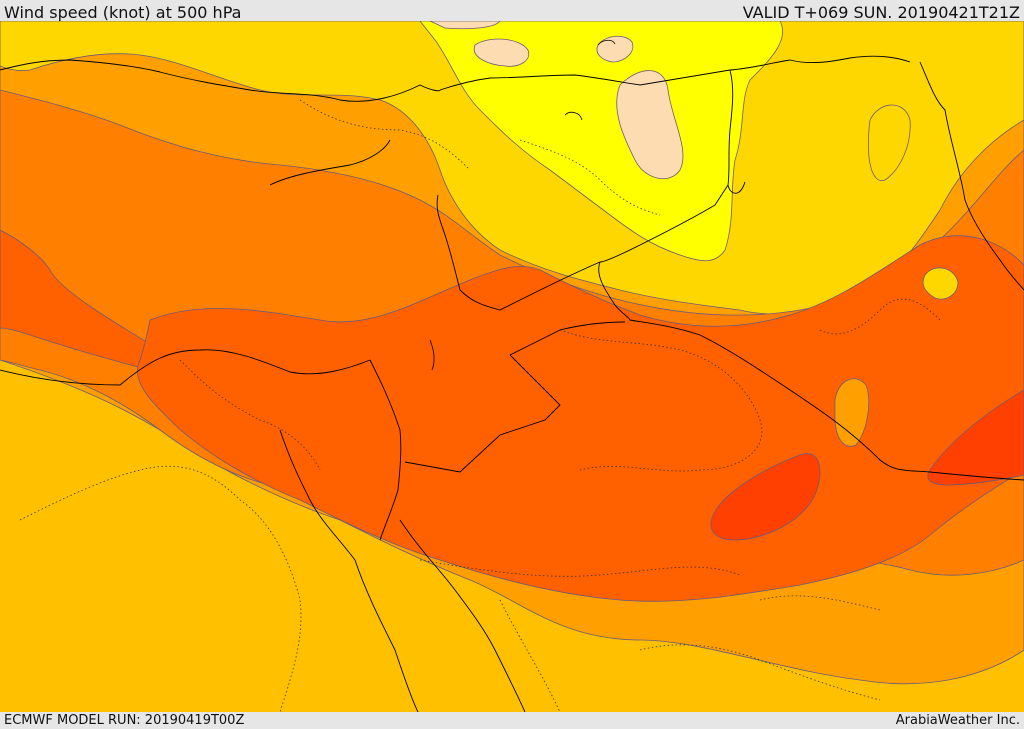 This screenshot has height=729, width=1024. Describe the element at coordinates (881, 12) in the screenshot. I see `valid-time: VALID T+069 SUN. 20190421T21Z` at that location.